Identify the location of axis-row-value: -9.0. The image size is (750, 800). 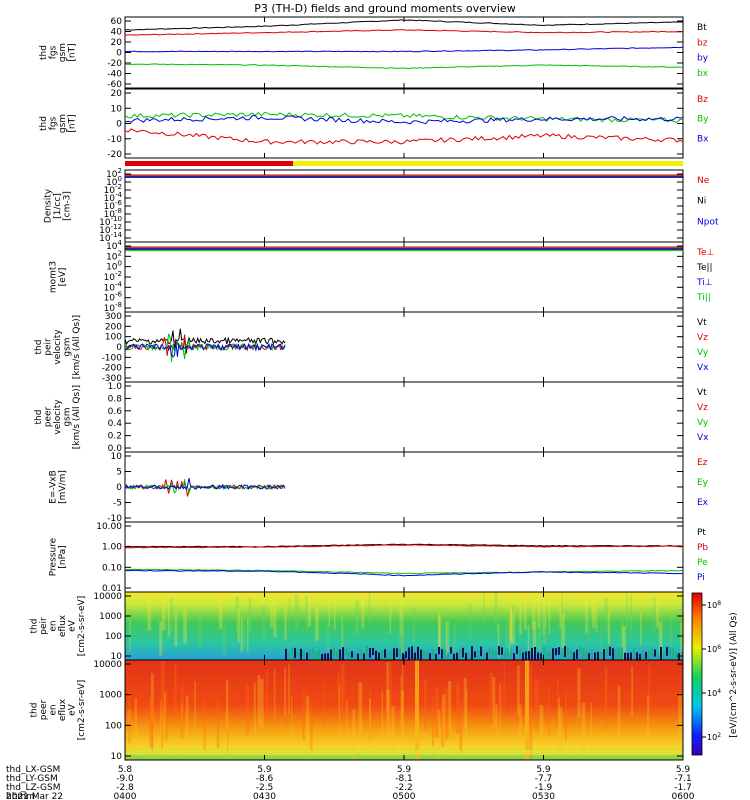
(125, 779).